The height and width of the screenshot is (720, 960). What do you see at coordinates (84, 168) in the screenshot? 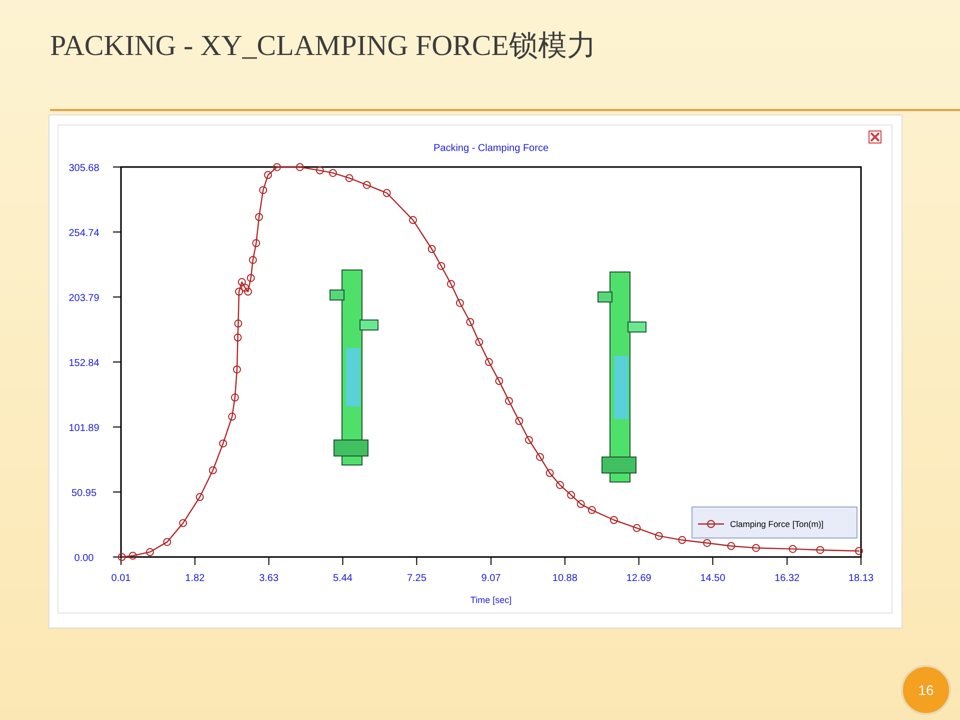
I see `y-tick-label: 305.68` at bounding box center [84, 168].